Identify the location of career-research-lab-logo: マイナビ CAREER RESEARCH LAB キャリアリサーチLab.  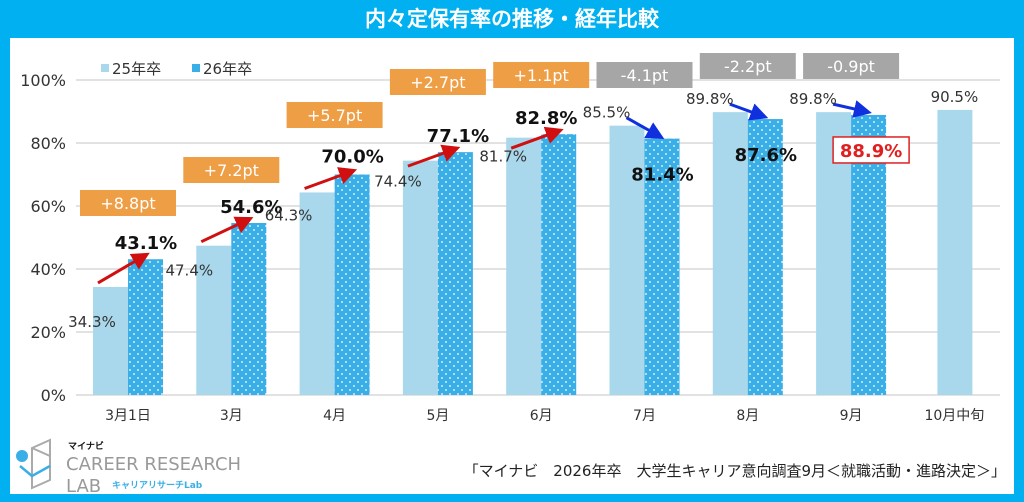
(128, 467).